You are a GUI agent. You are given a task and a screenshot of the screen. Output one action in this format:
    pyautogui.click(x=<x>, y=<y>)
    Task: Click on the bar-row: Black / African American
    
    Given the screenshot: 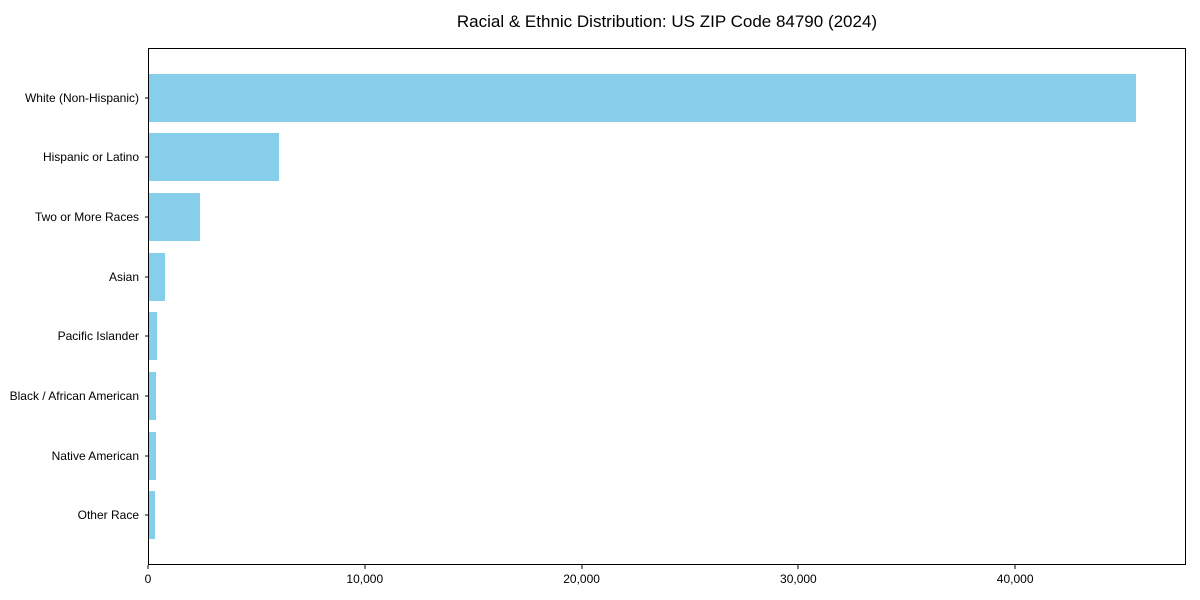 What is the action you would take?
    pyautogui.click(x=597, y=396)
    